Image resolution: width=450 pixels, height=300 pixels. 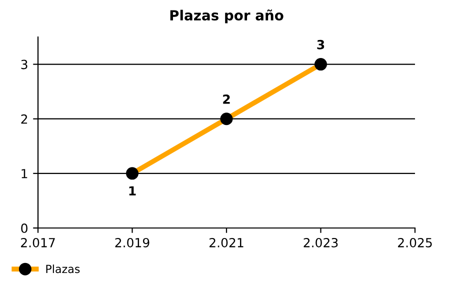 What do you see at coordinates (25, 173) in the screenshot?
I see `y-tick-label: 1` at bounding box center [25, 173].